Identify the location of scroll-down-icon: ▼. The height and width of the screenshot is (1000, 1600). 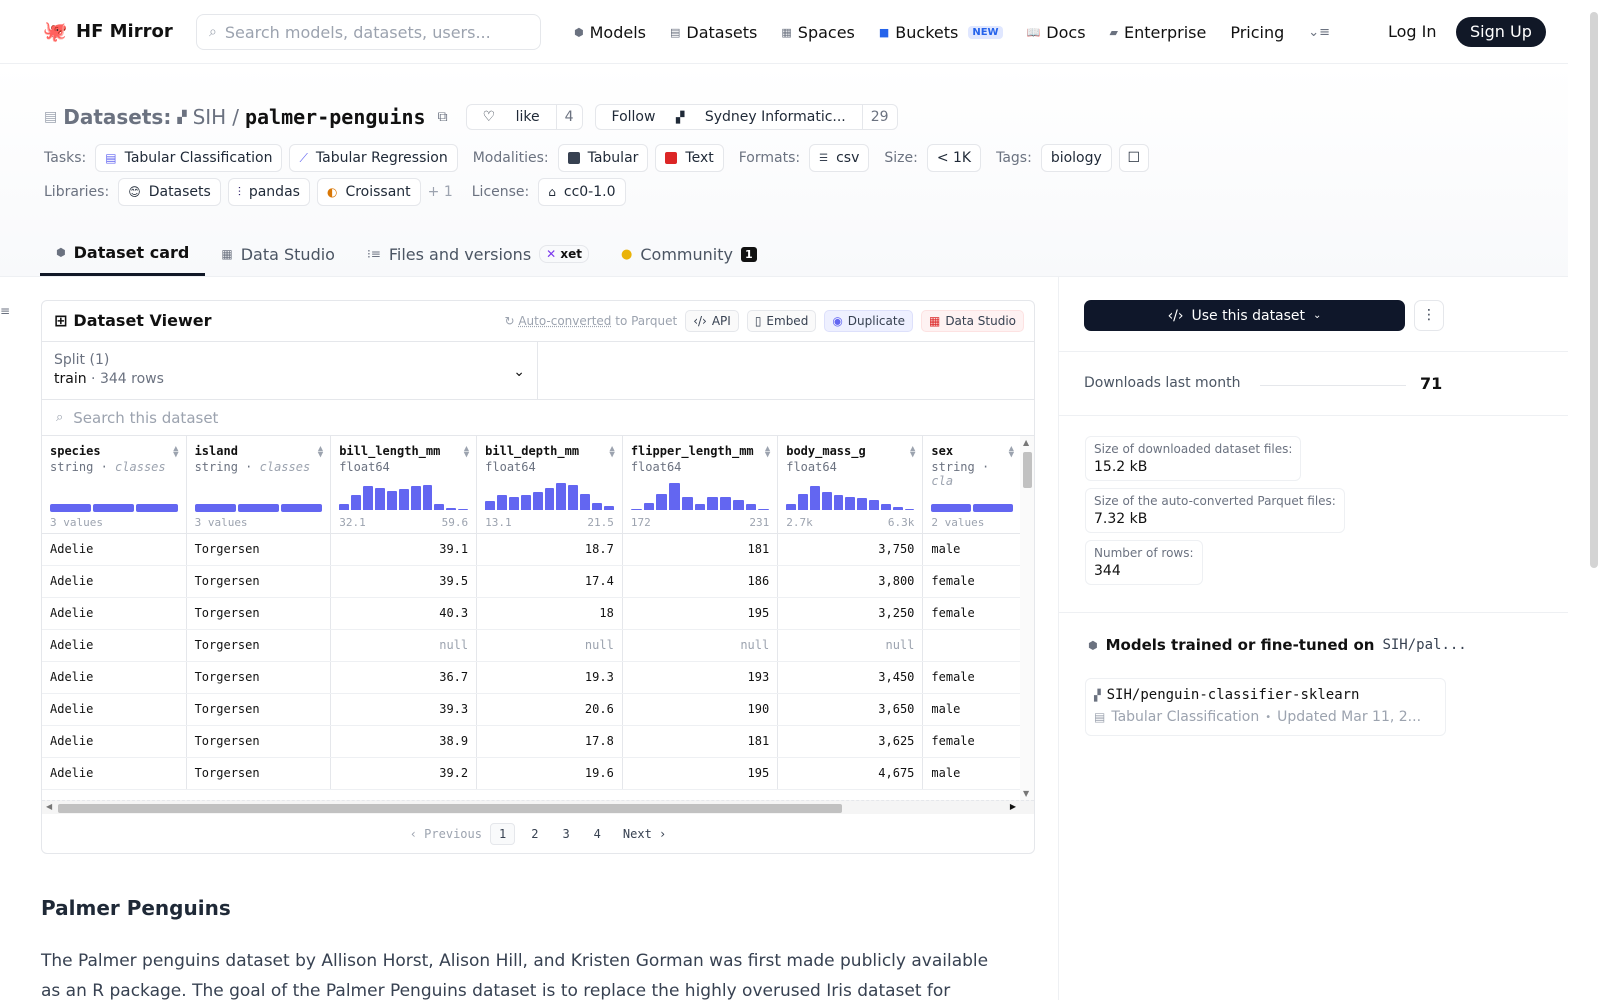
(1026, 793).